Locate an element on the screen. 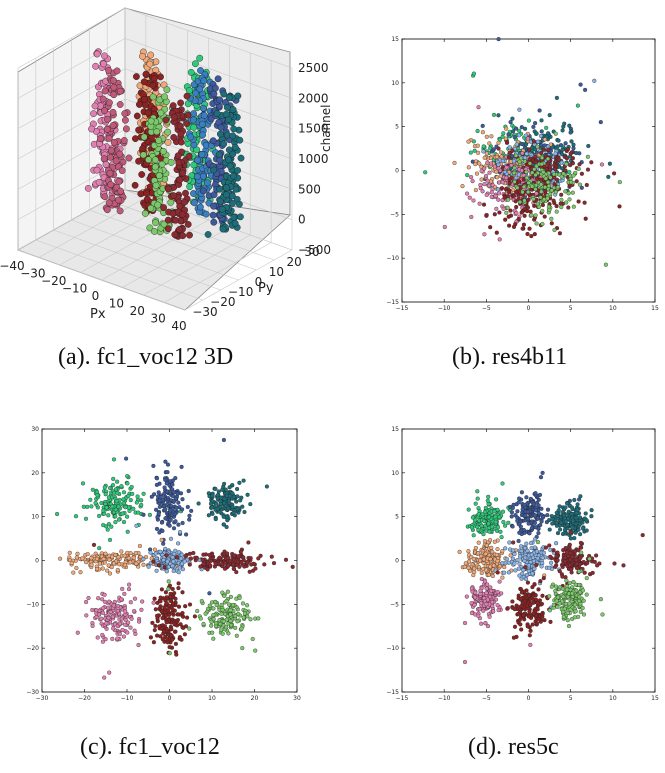 Image resolution: width=665 pixels, height=773 pixels. x-tick-label: −40 is located at coordinates (12, 266).